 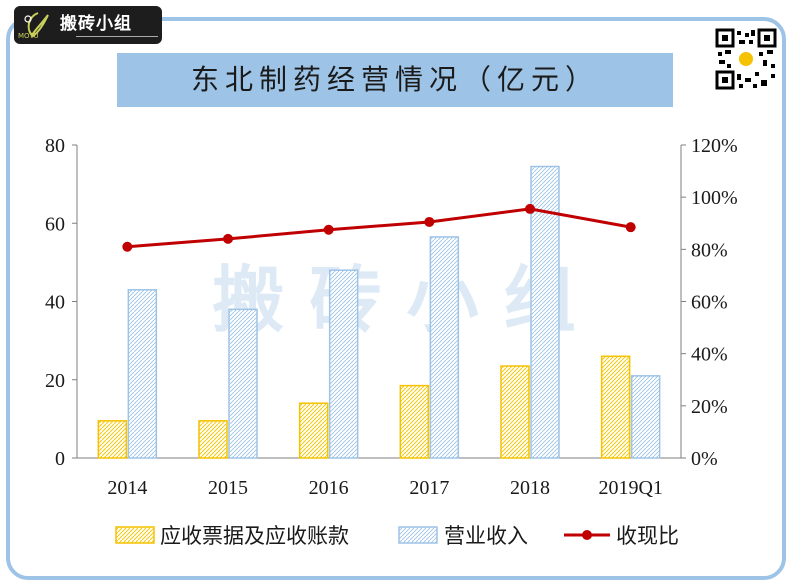 What do you see at coordinates (704, 459) in the screenshot?
I see `y-right-tick-label: 0%` at bounding box center [704, 459].